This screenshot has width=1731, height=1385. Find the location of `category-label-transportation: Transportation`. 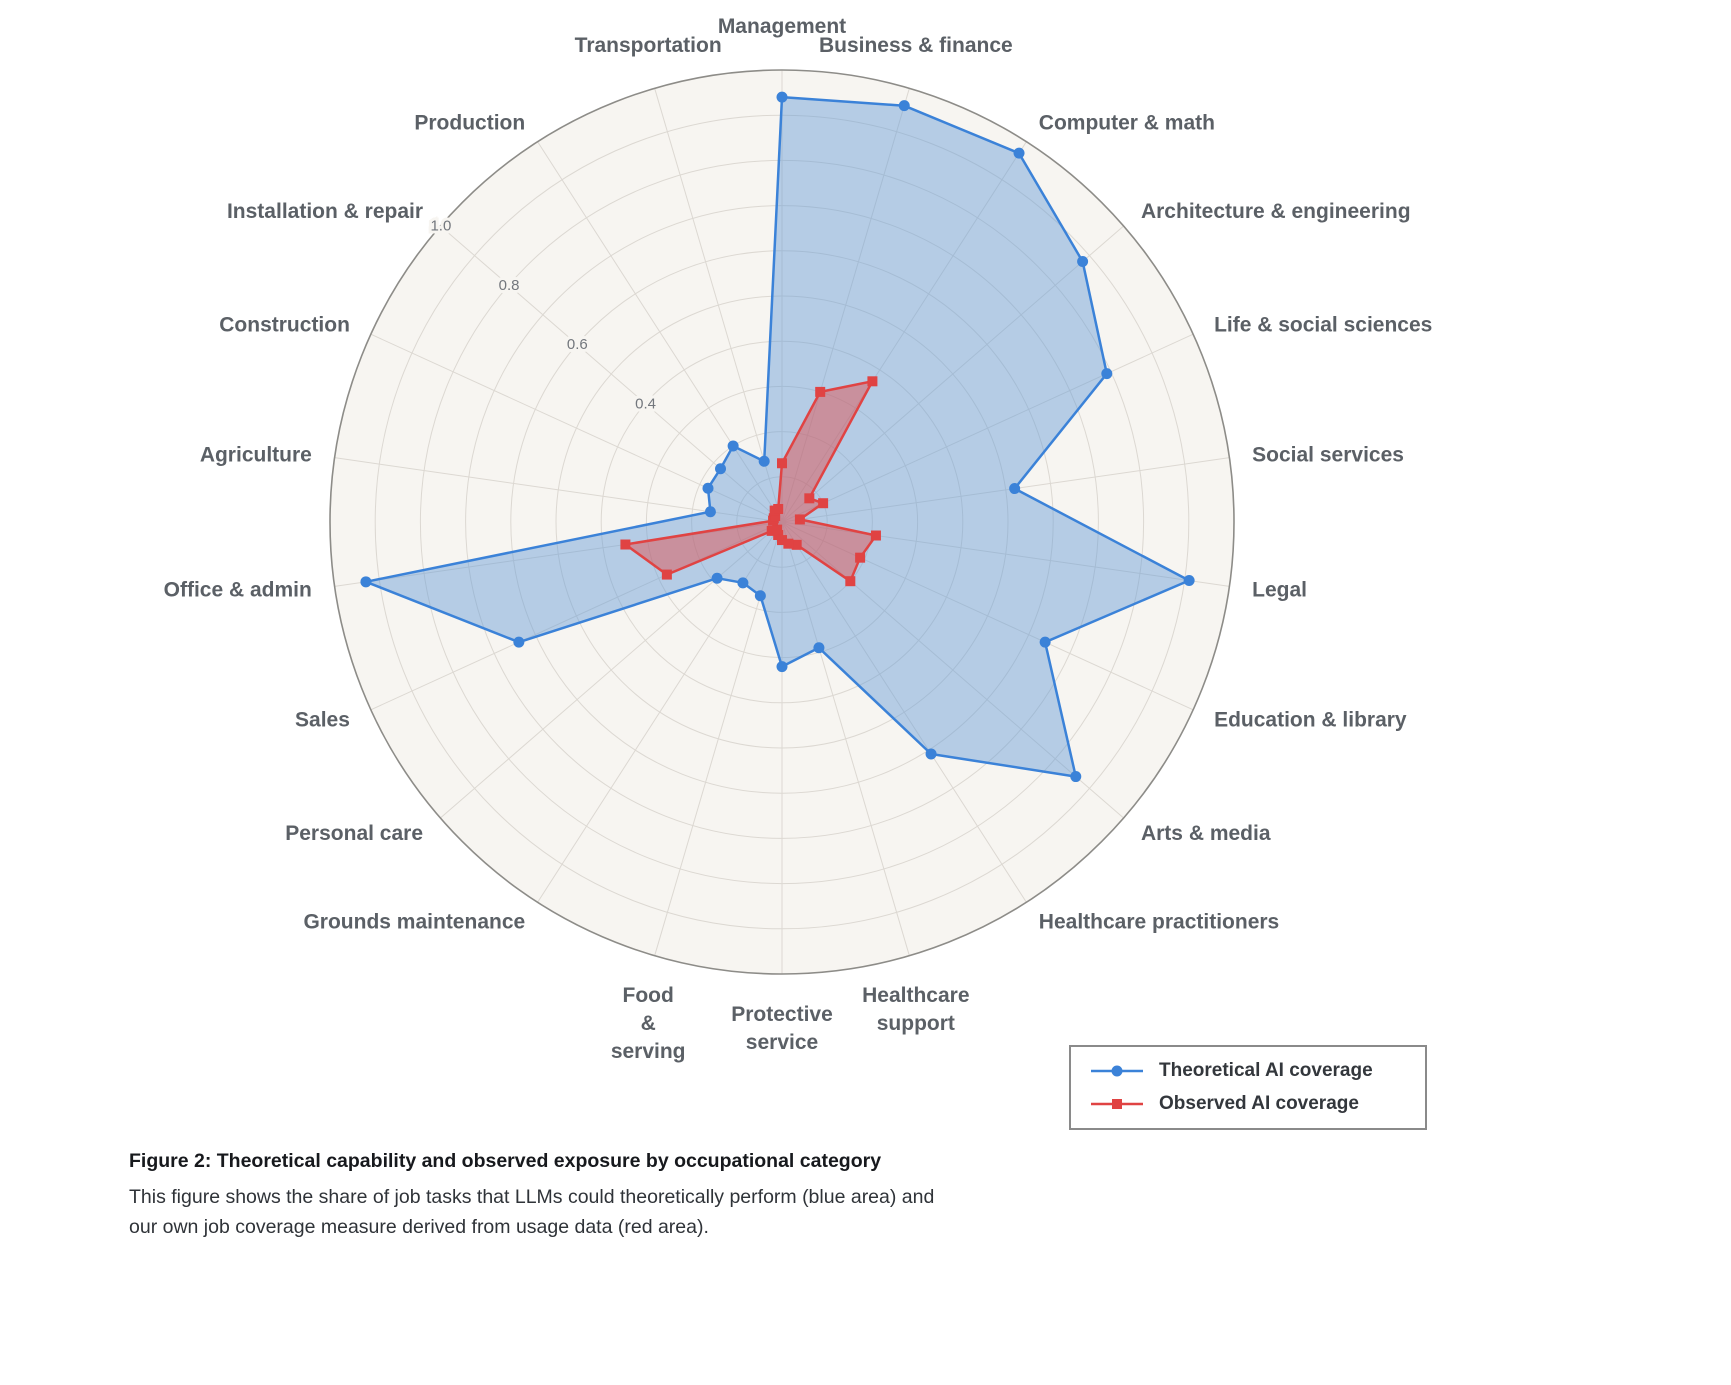

category-label-transportation: Transportation is located at coordinates (648, 45).